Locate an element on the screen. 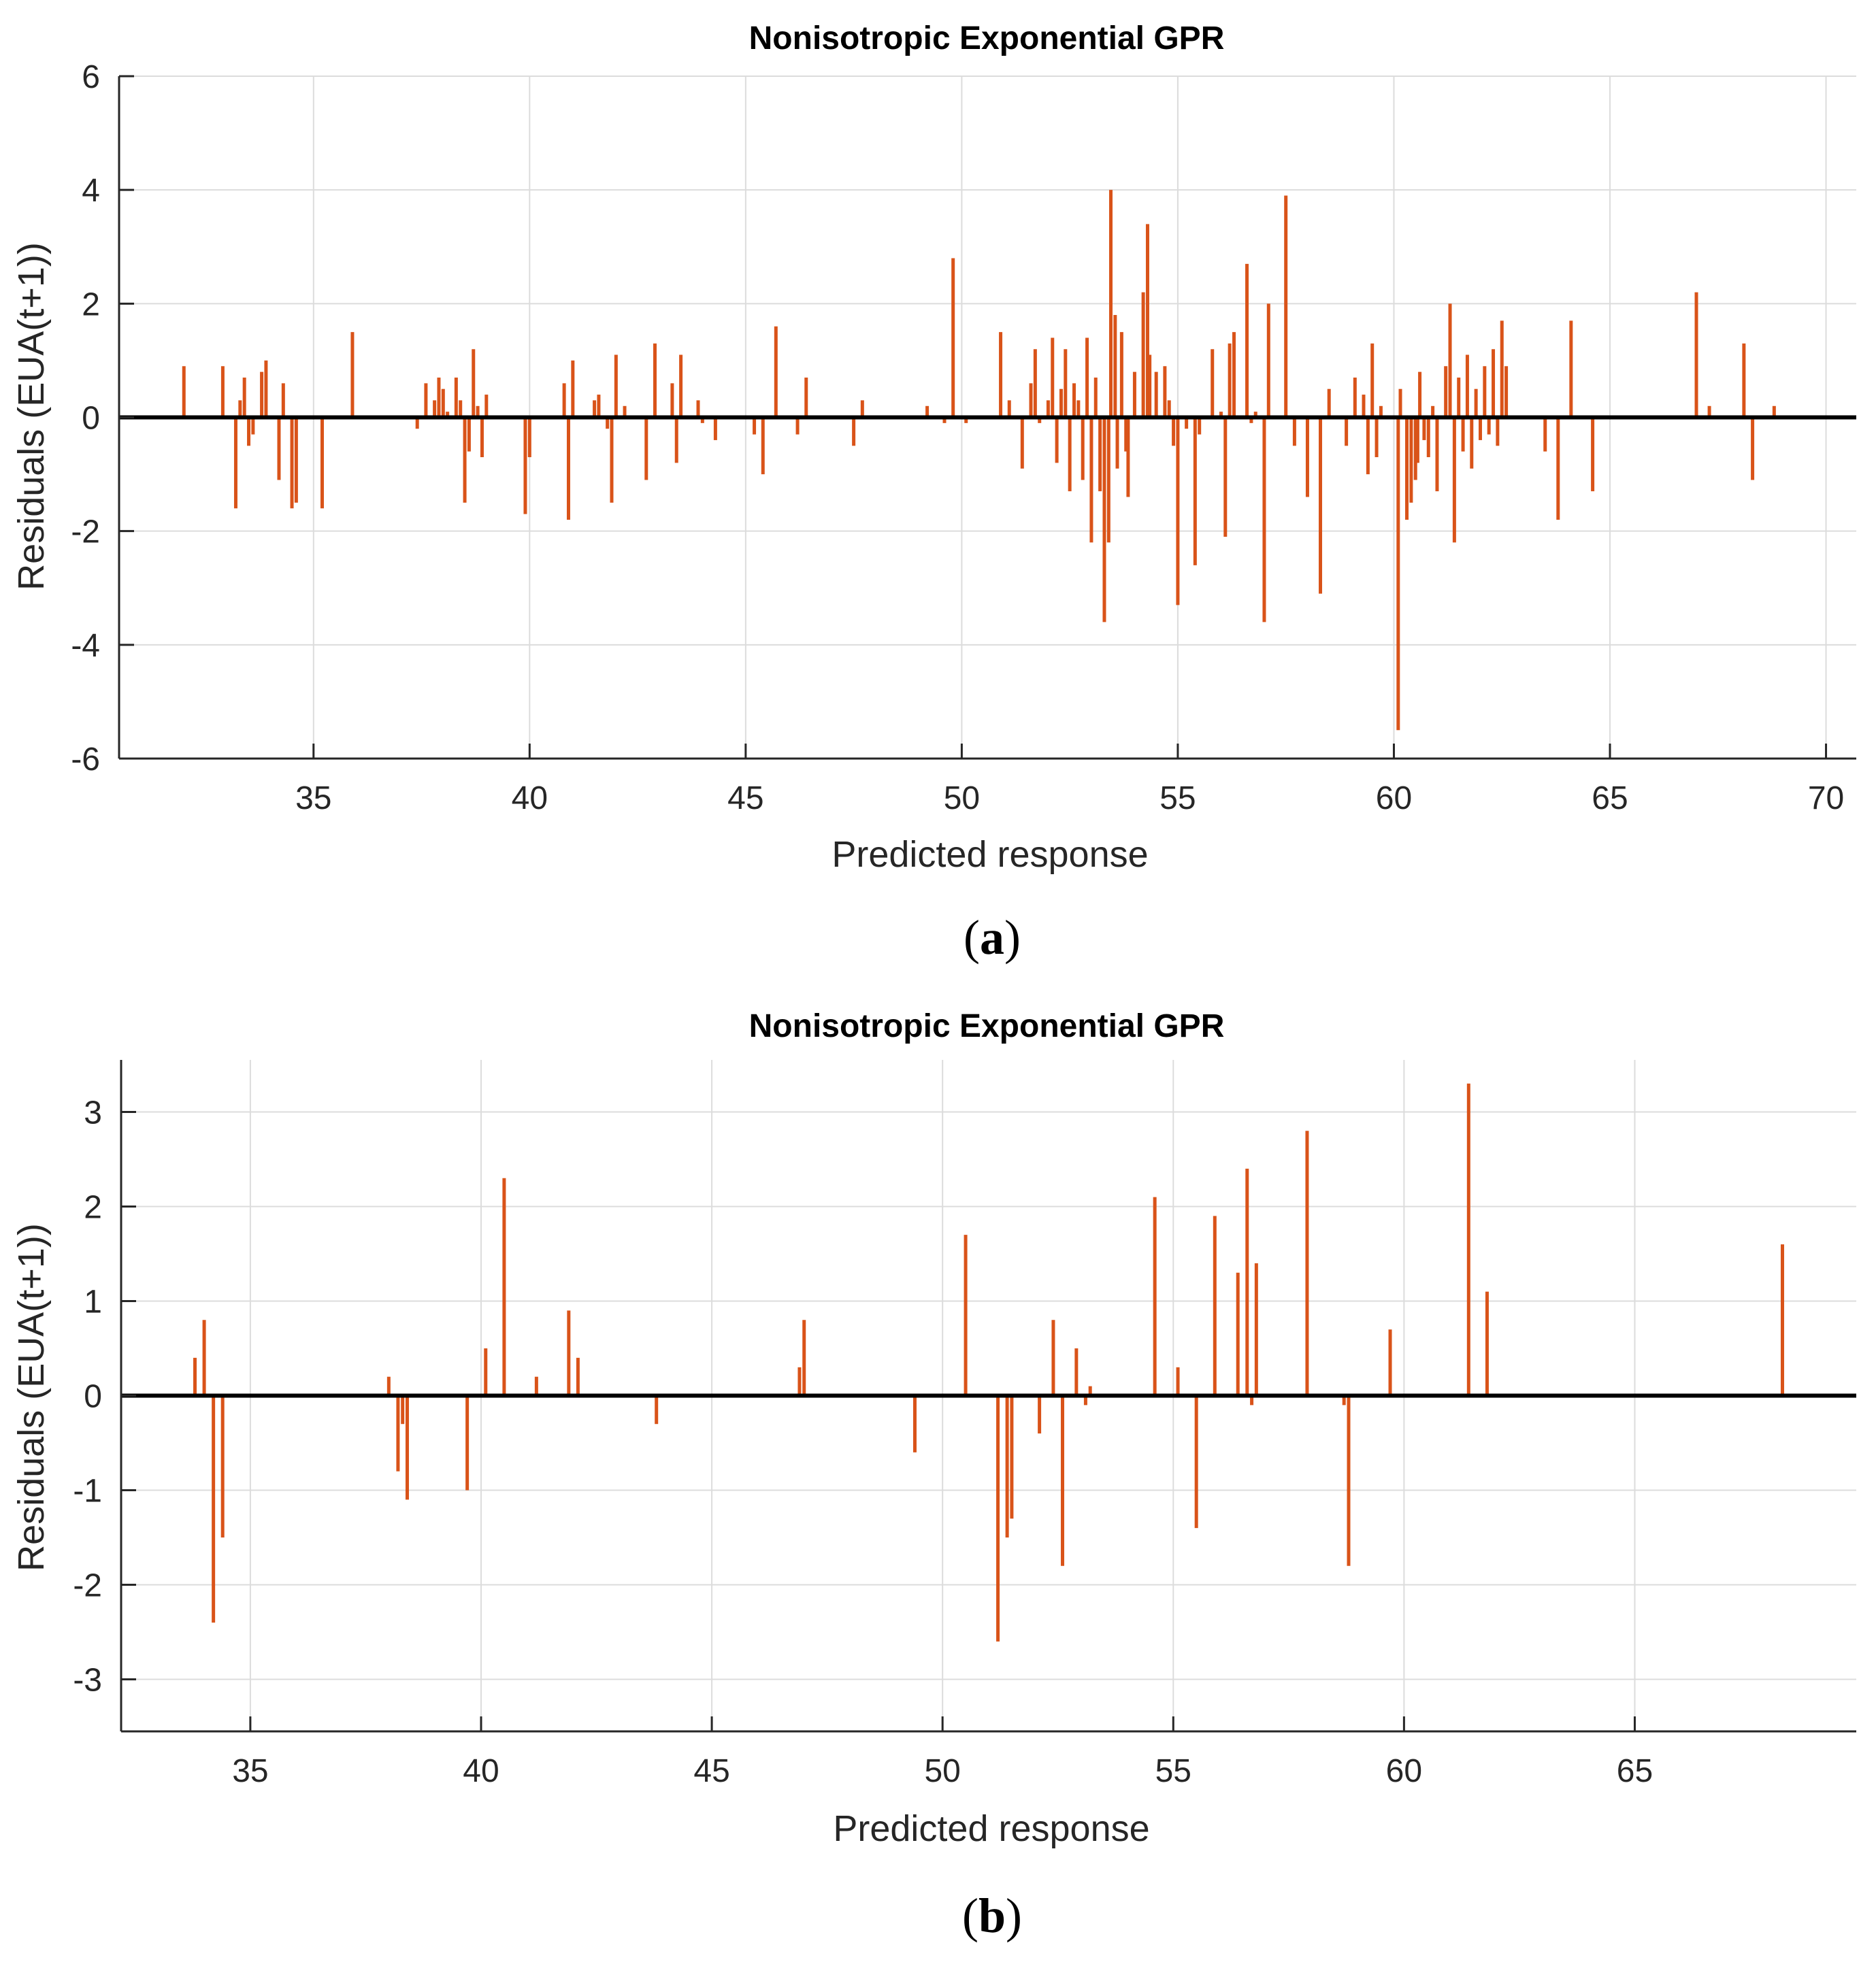 Image resolution: width=1876 pixels, height=1962 pixels. y-tick-label: -1 is located at coordinates (88, 1492).